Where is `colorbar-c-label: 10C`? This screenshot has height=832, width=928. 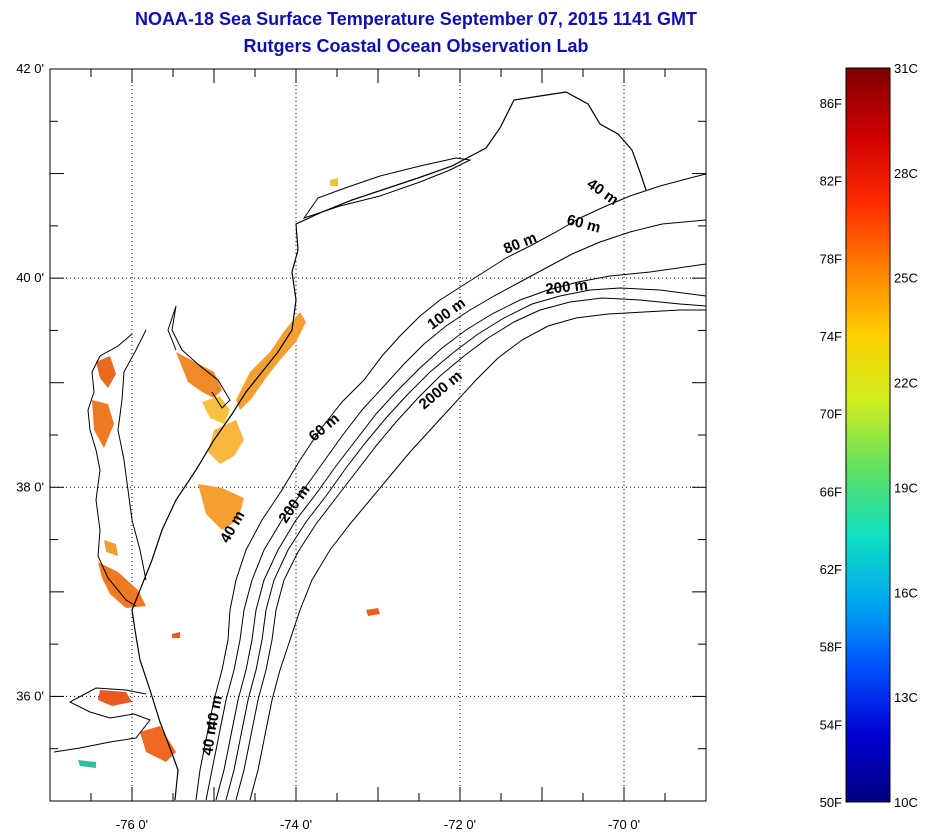 colorbar-c-label: 10C is located at coordinates (906, 802).